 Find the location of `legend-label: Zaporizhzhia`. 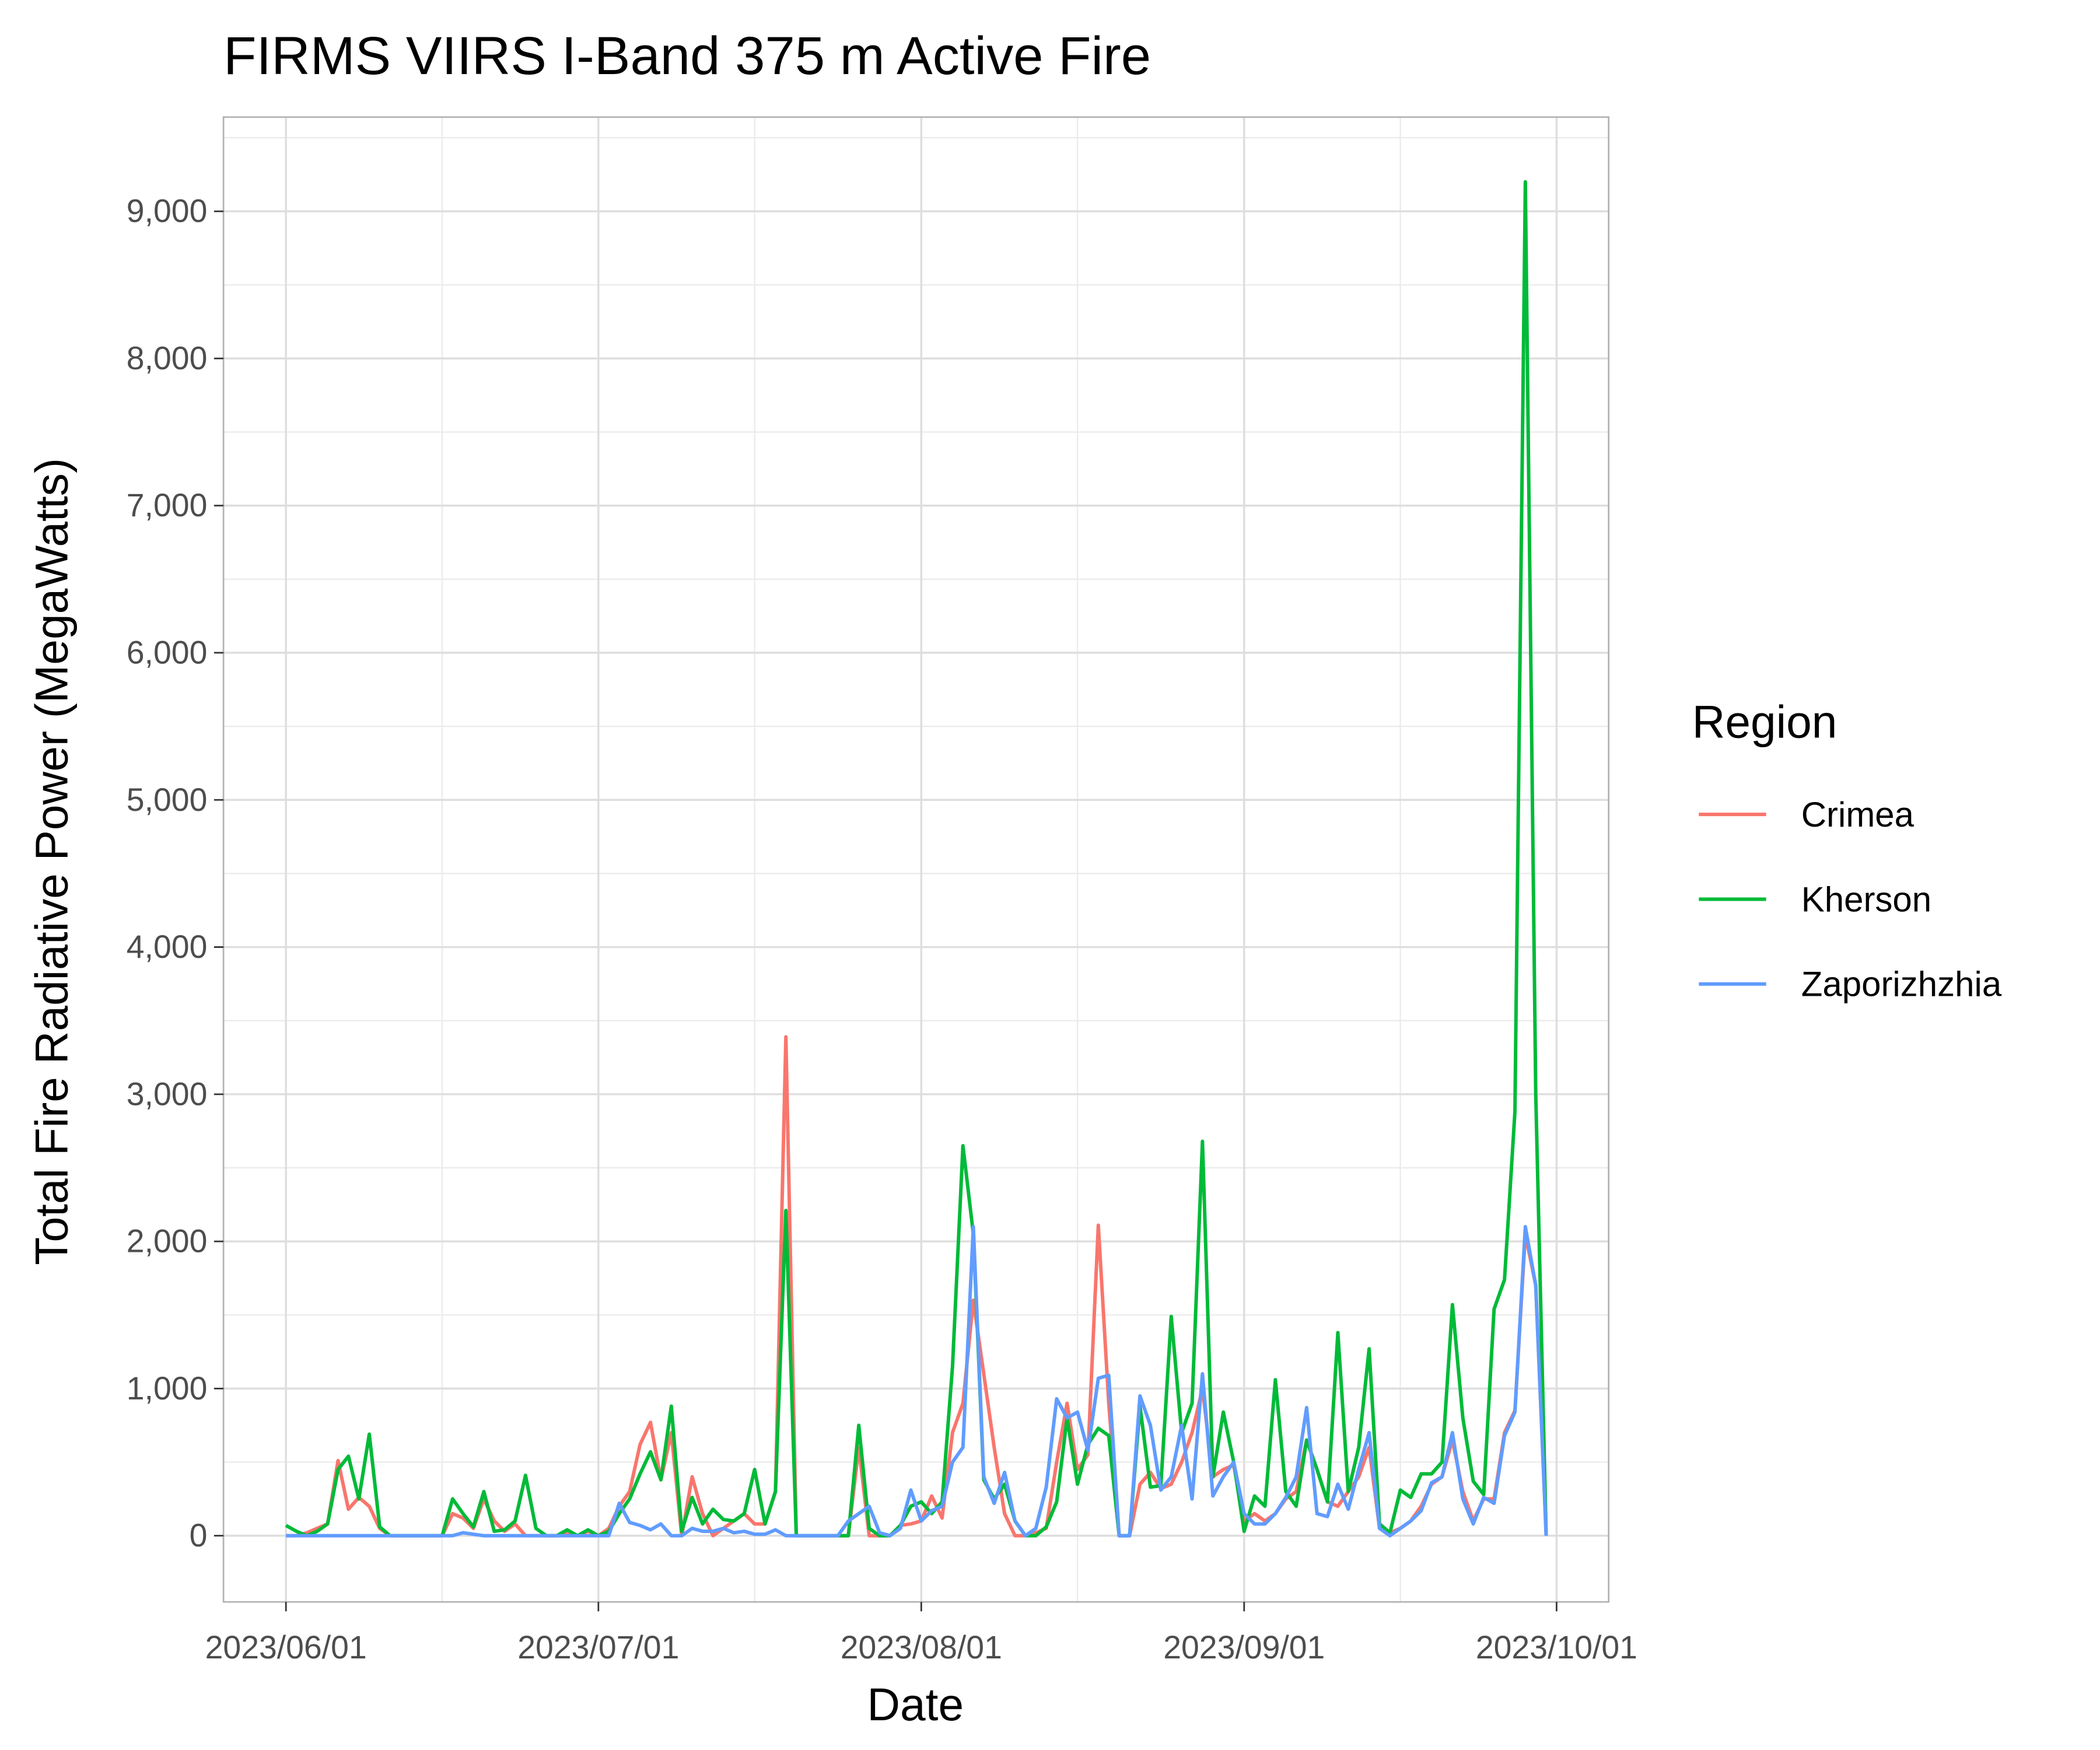

legend-label: Zaporizhzhia is located at coordinates (1901, 984).